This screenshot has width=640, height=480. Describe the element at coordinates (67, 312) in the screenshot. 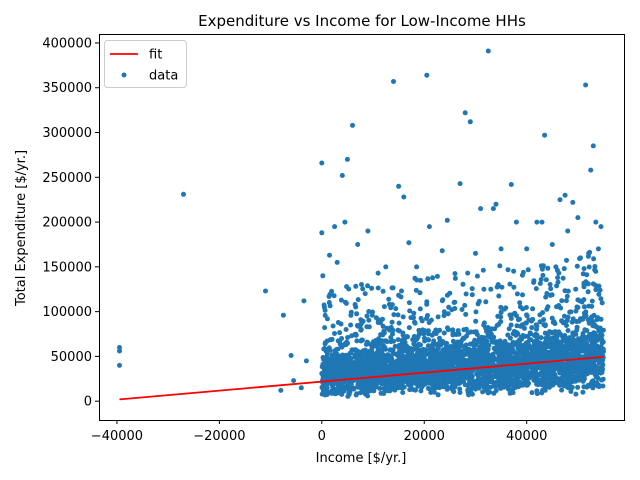

I see `y-tick-label: 100000` at that location.